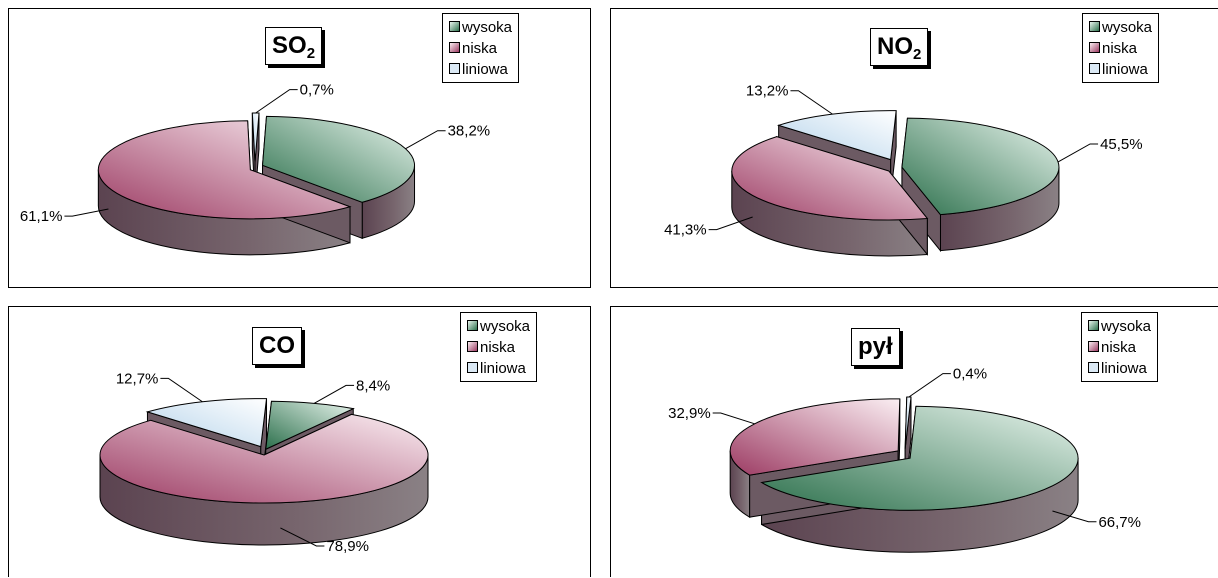 Image resolution: width=1218 pixels, height=578 pixels. I want to click on chart-title: SO2, so click(294, 46).